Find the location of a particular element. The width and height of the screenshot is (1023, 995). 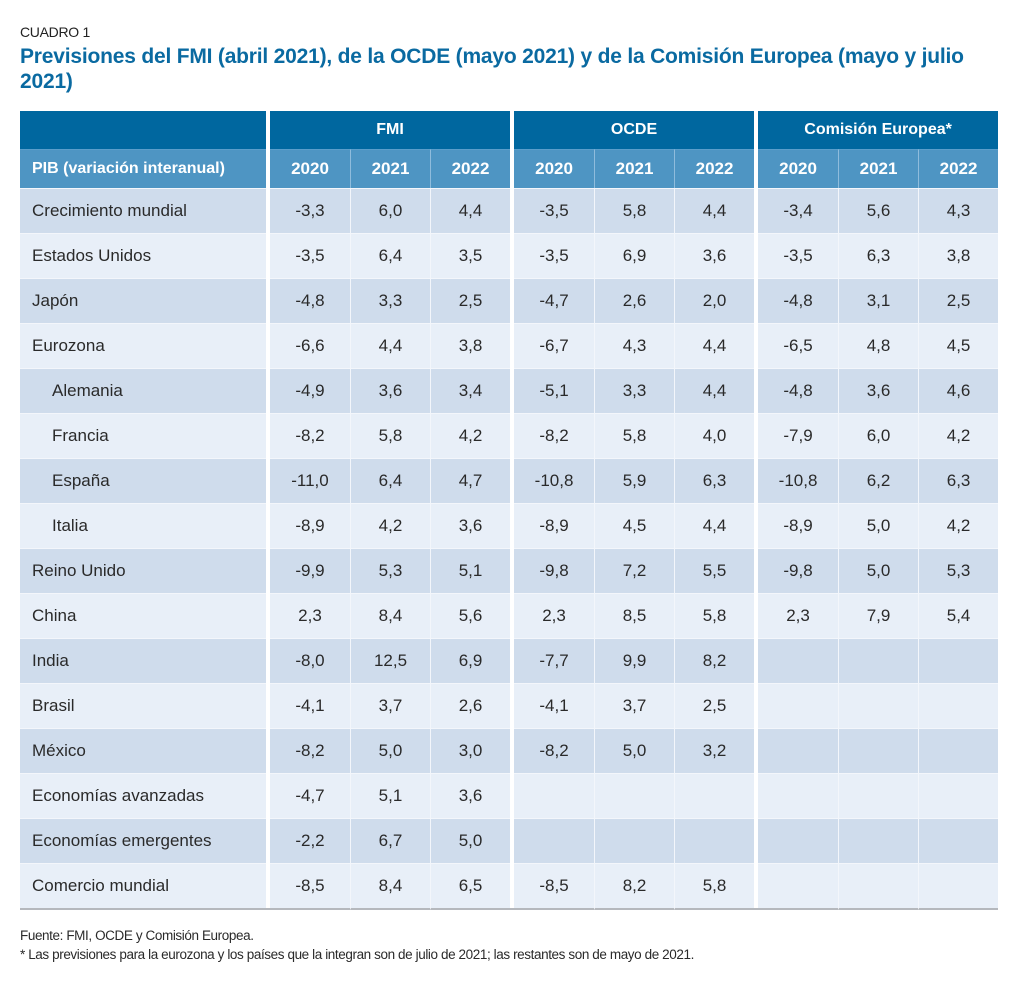

cell-ocde-2020: -8,9 is located at coordinates (554, 525).